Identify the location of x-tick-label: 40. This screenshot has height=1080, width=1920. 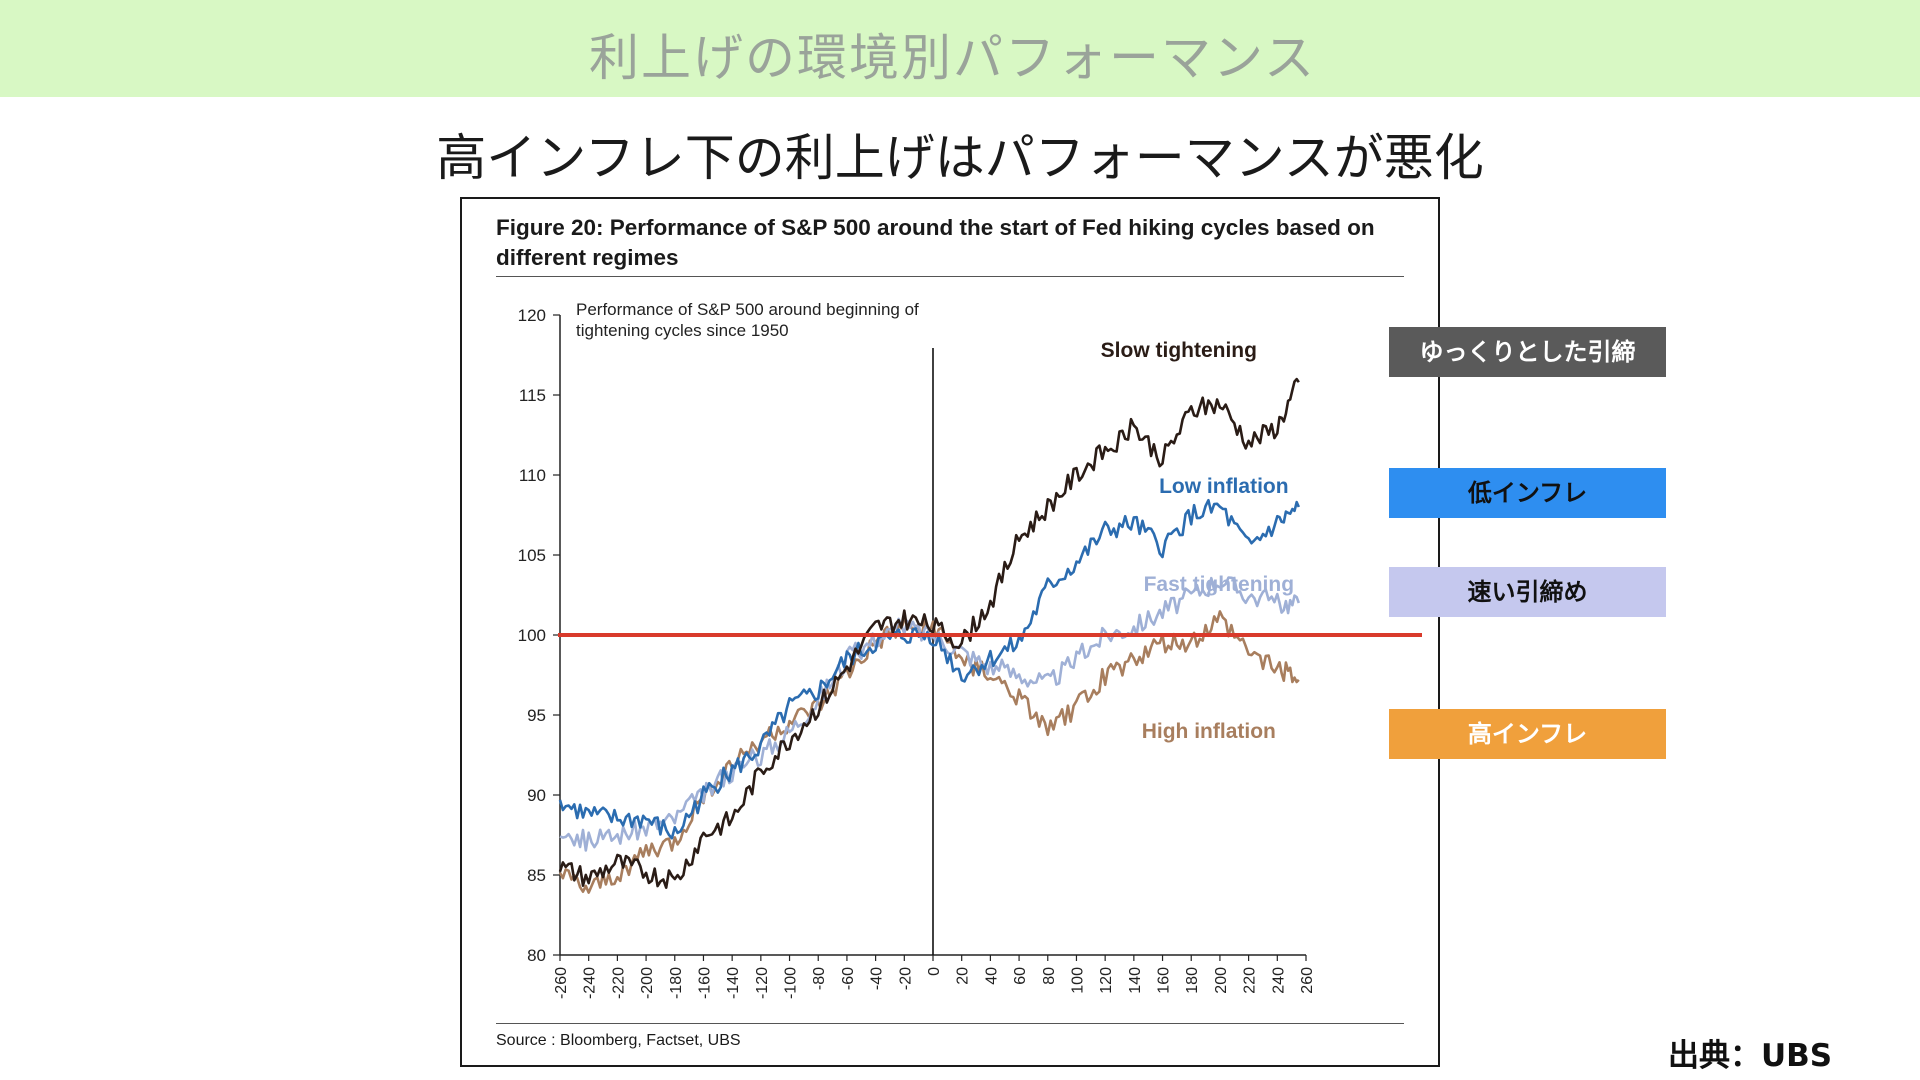
(991, 976).